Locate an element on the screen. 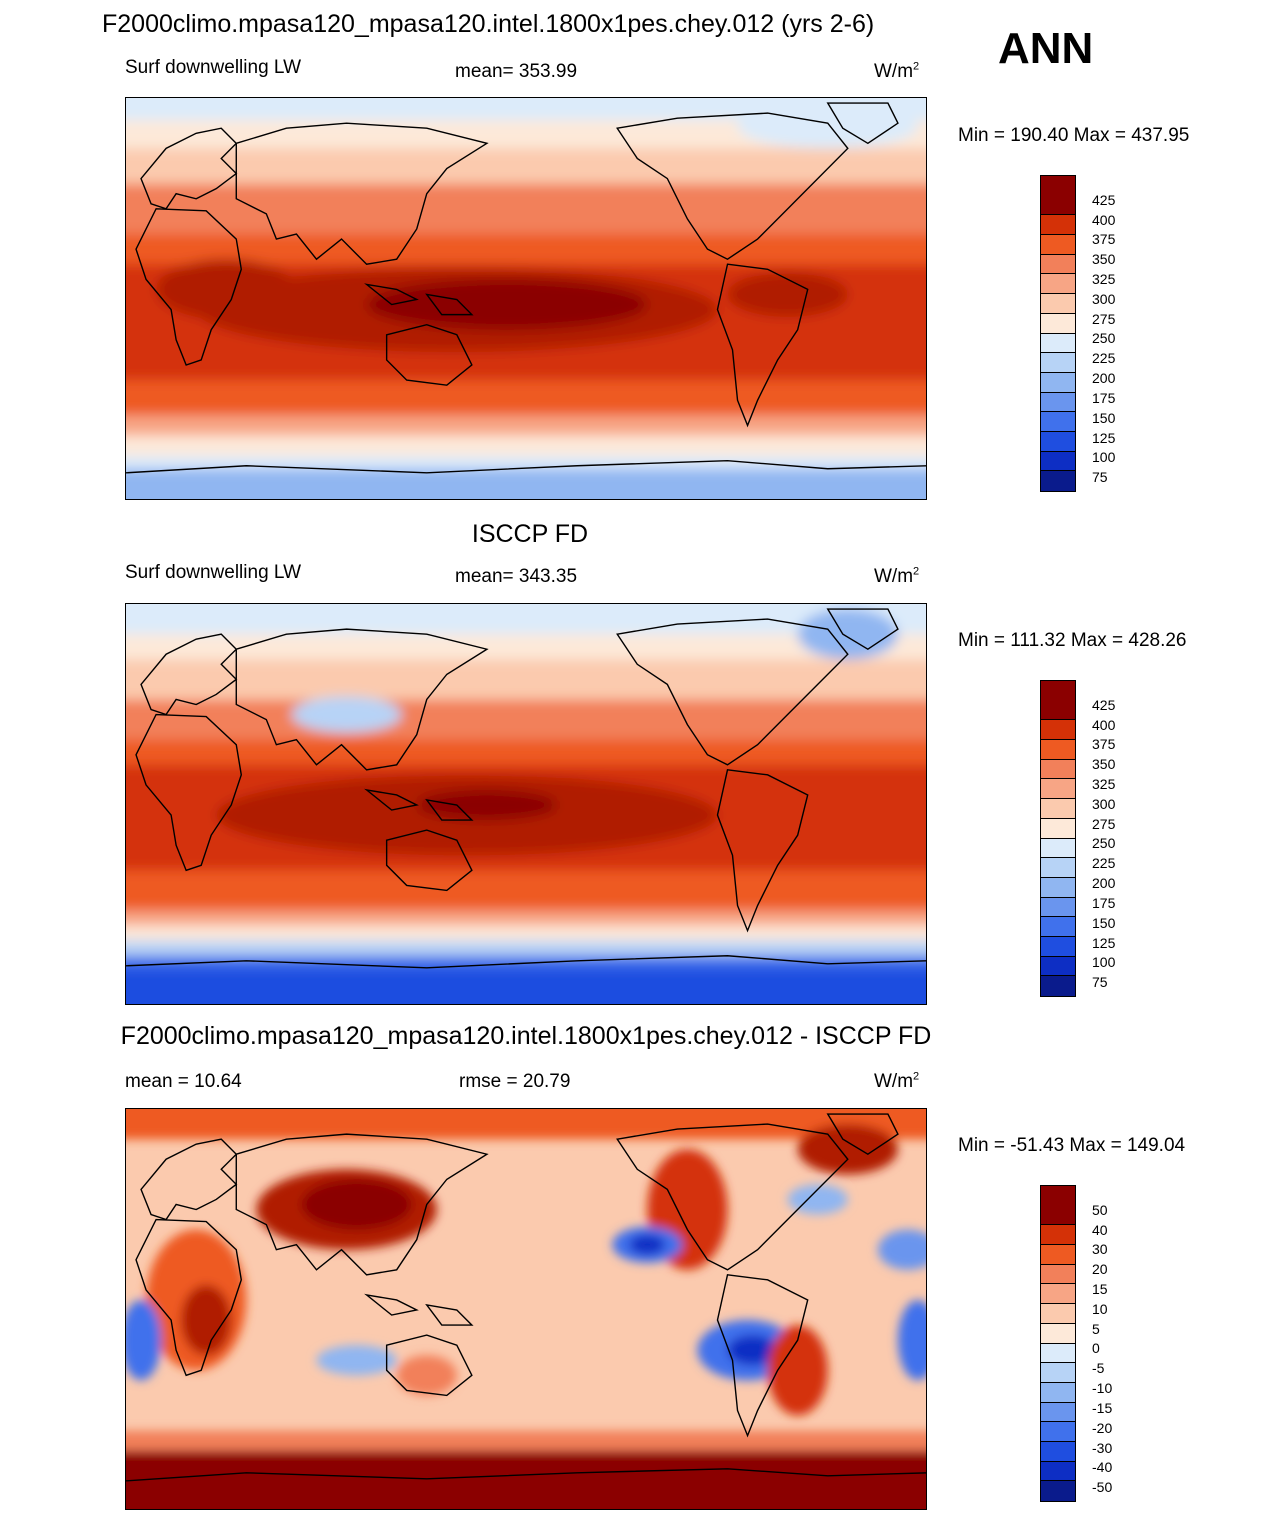  colorbar-tick-label: 15 is located at coordinates (1100, 1289).